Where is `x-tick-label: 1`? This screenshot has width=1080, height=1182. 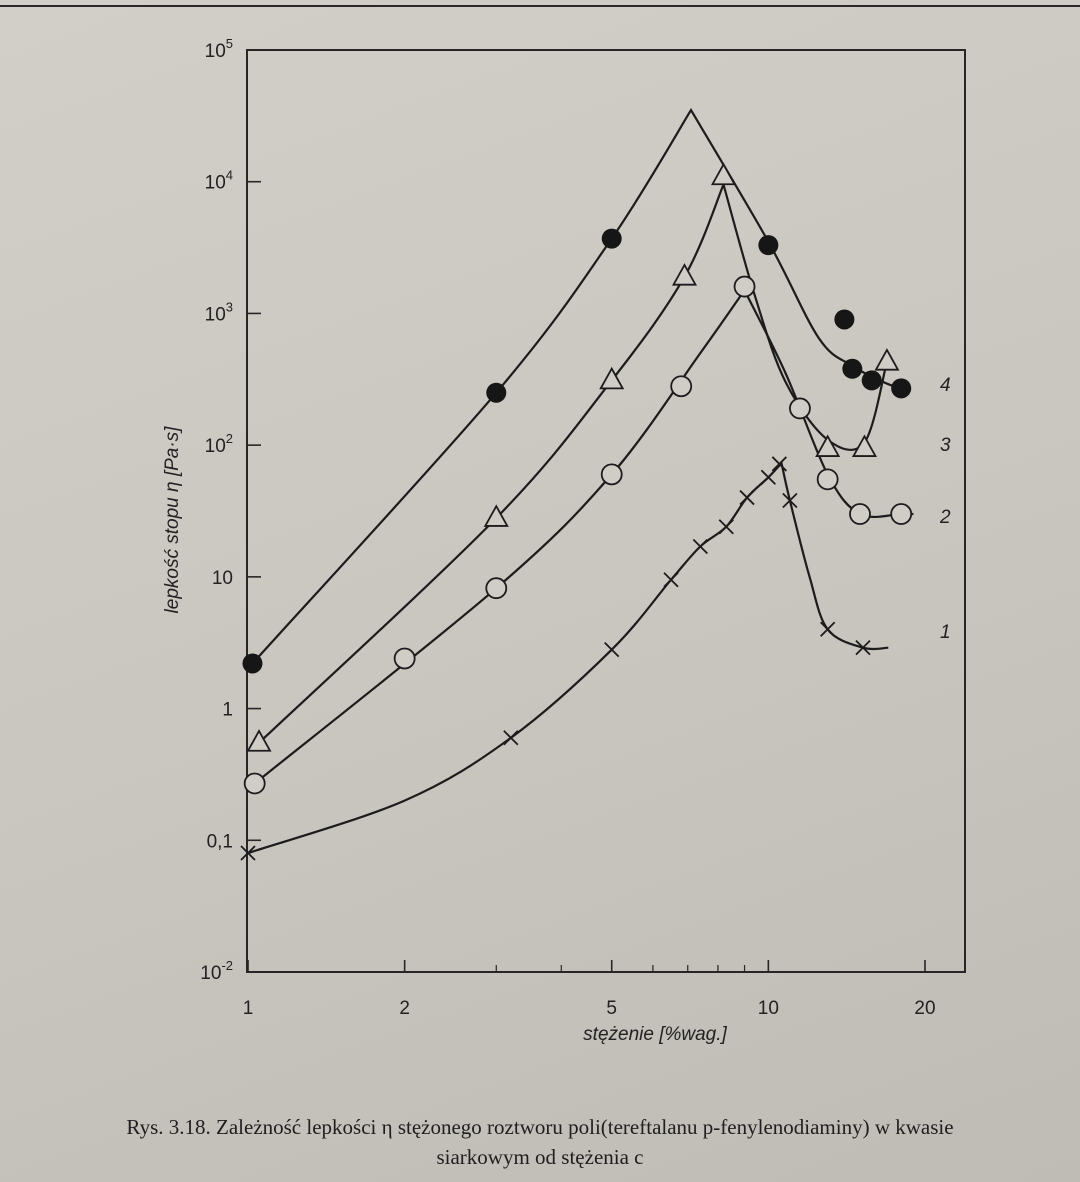
x-tick-label: 1 is located at coordinates (248, 1008).